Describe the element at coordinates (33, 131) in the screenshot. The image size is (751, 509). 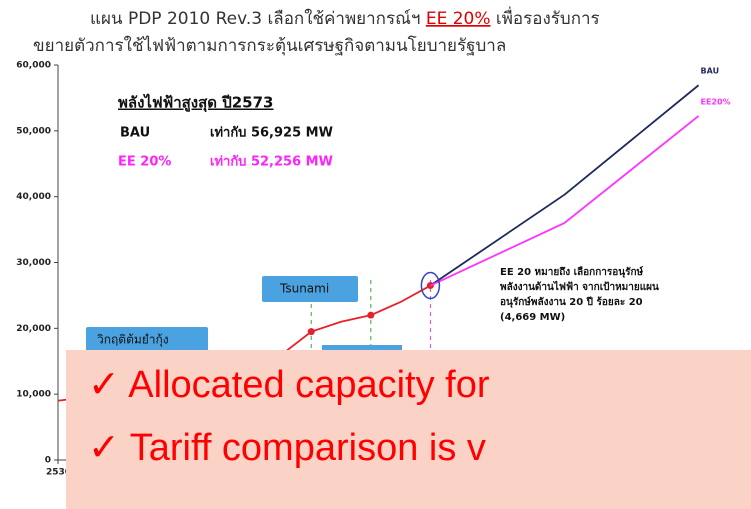
I see `y-tick-label: 50,000` at that location.